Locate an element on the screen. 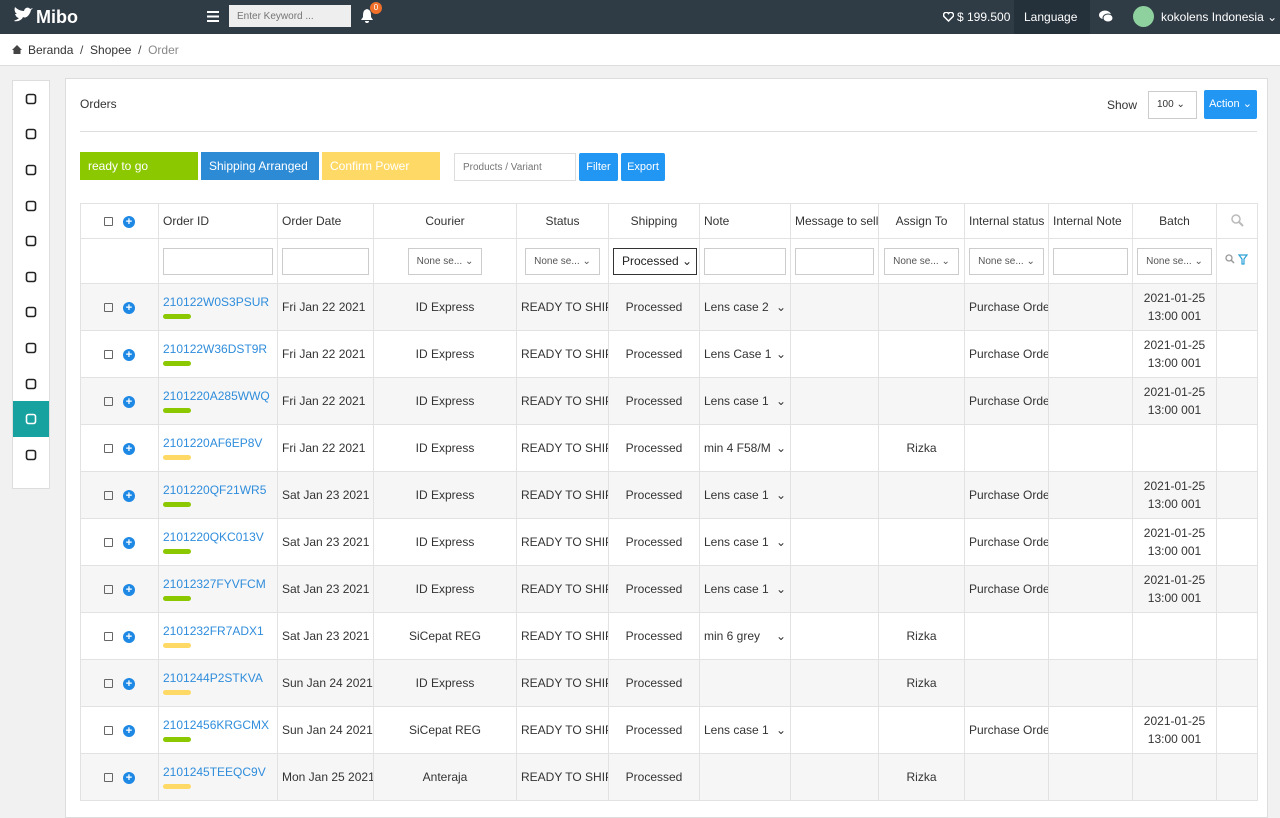 The height and width of the screenshot is (818, 1280). order-id-link: 2101220AF6EP8V is located at coordinates (213, 443).